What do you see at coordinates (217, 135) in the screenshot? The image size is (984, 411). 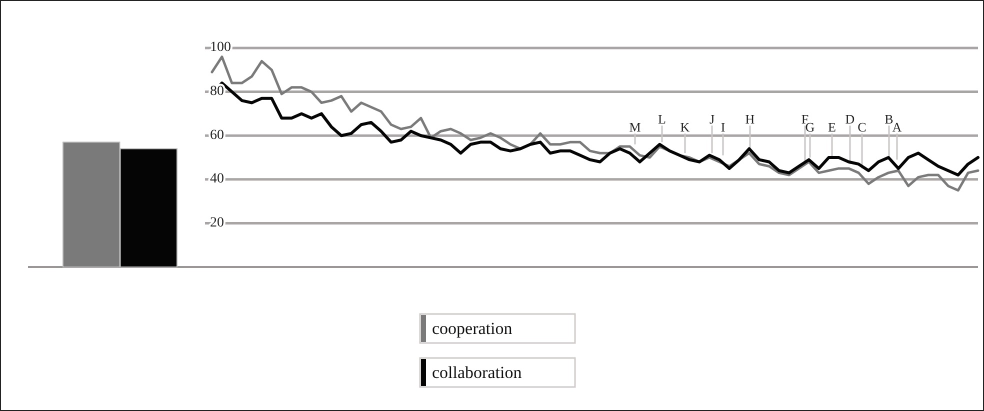 I see `y-tick-label: 60` at bounding box center [217, 135].